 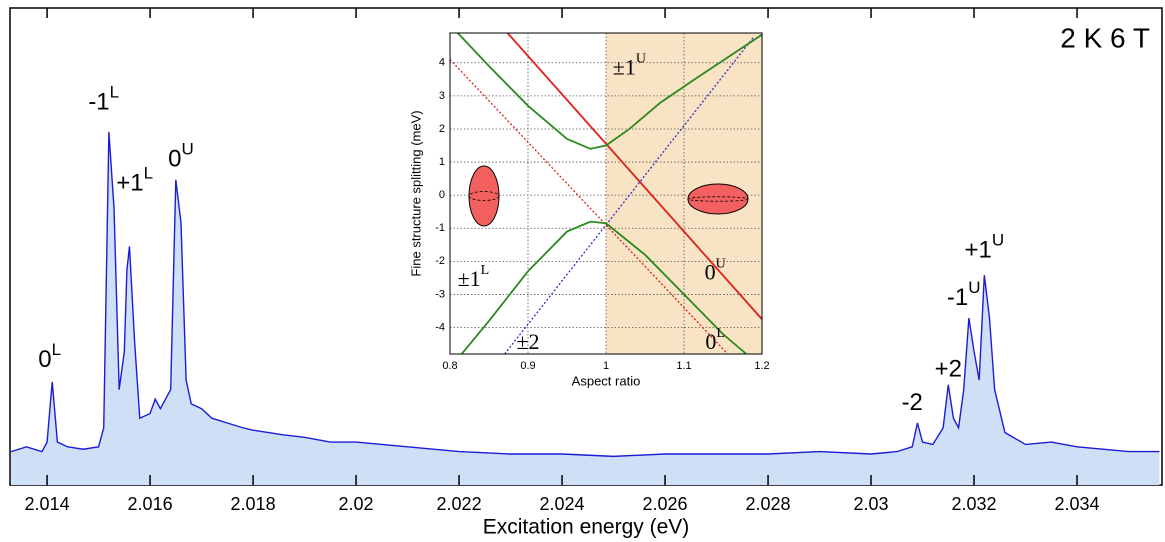 I want to click on peak-label: ±1U, so click(x=629, y=66).